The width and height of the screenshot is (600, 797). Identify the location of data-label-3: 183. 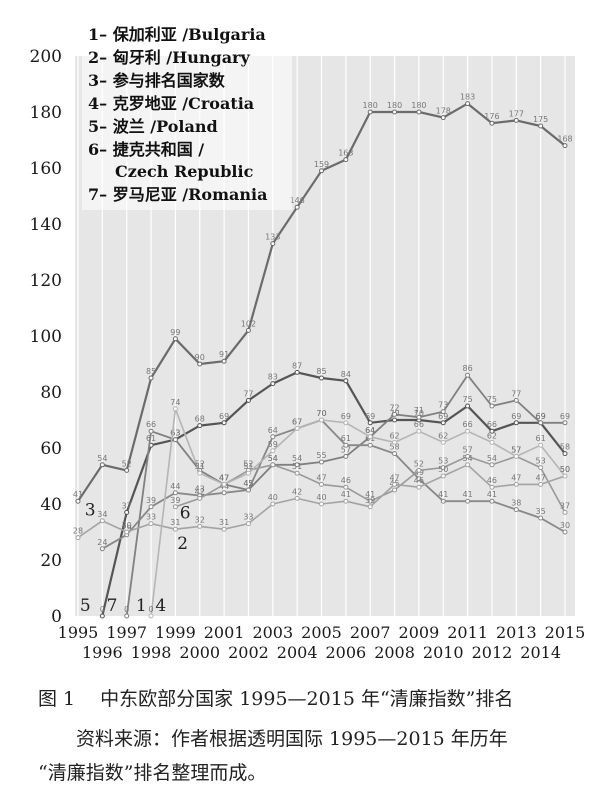
(467, 97).